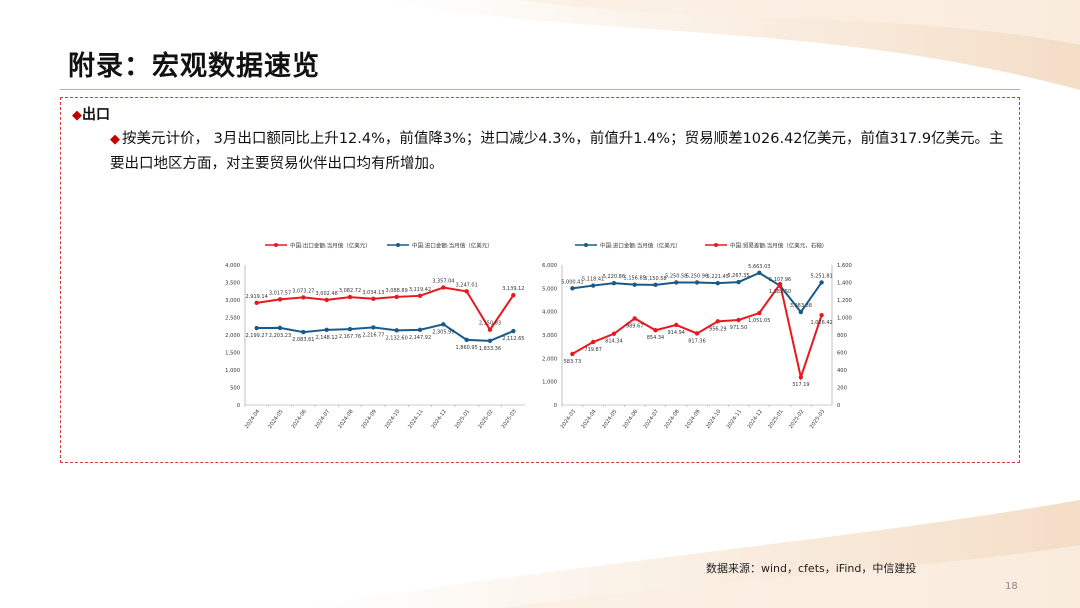 Image resolution: width=1080 pixels, height=608 pixels. Describe the element at coordinates (1011, 586) in the screenshot. I see `page-number: 18` at that location.